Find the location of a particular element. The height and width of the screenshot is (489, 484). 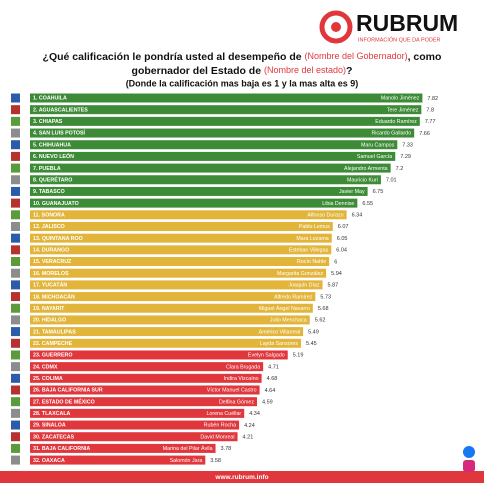

state-label: 8. QUERÉTARO is located at coordinates (52, 179).